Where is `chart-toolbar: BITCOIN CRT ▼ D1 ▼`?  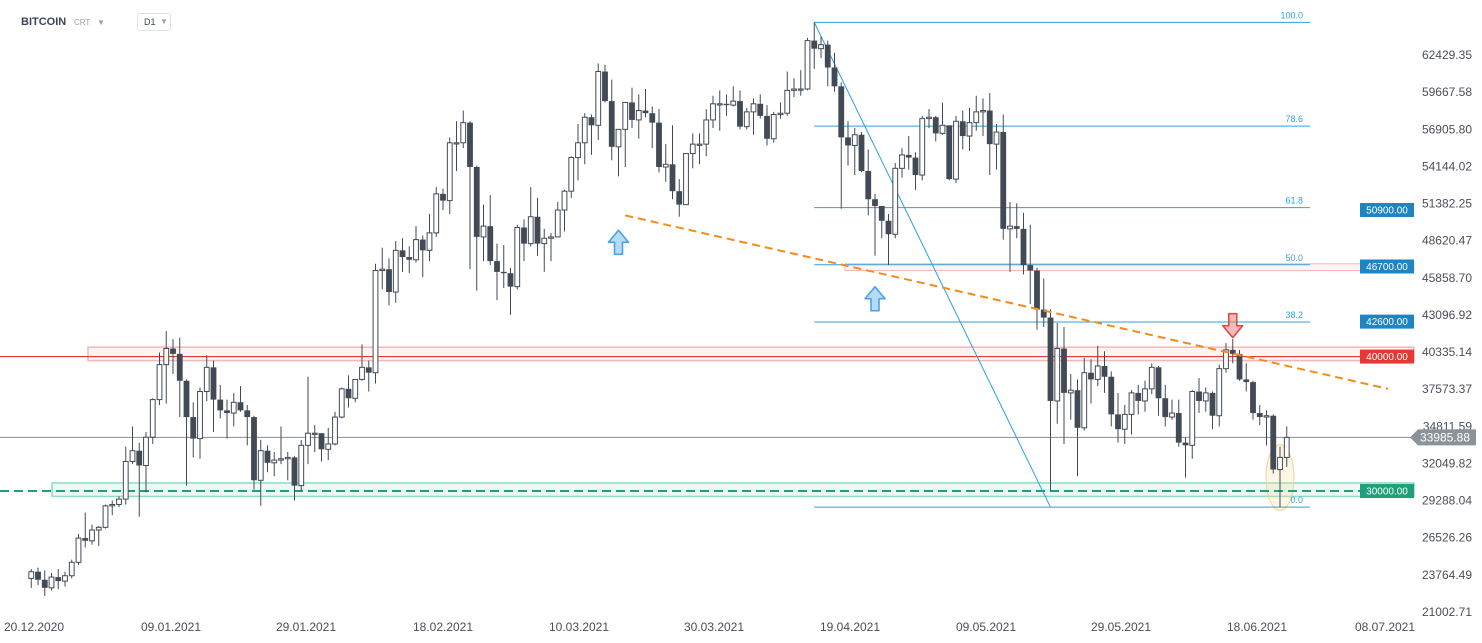 chart-toolbar: BITCOIN CRT ▼ D1 ▼ is located at coordinates (741, 20).